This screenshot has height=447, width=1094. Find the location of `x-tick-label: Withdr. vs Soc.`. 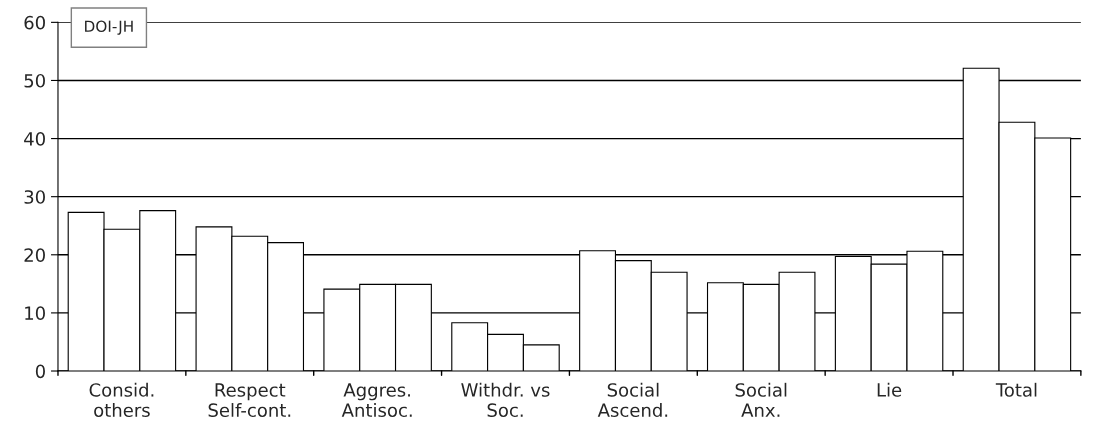

x-tick-label: Withdr. vs Soc. is located at coordinates (505, 400).